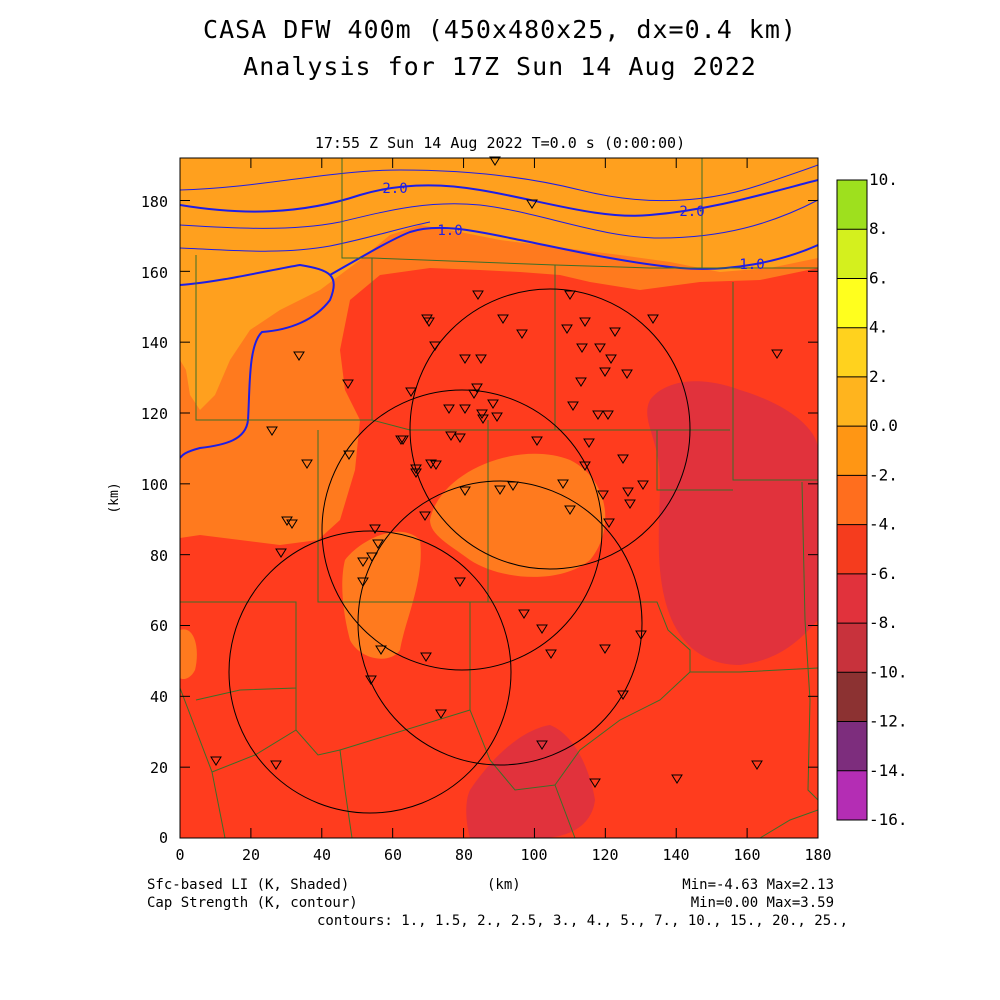  I want to click on colorbar-frame, so click(852, 500).